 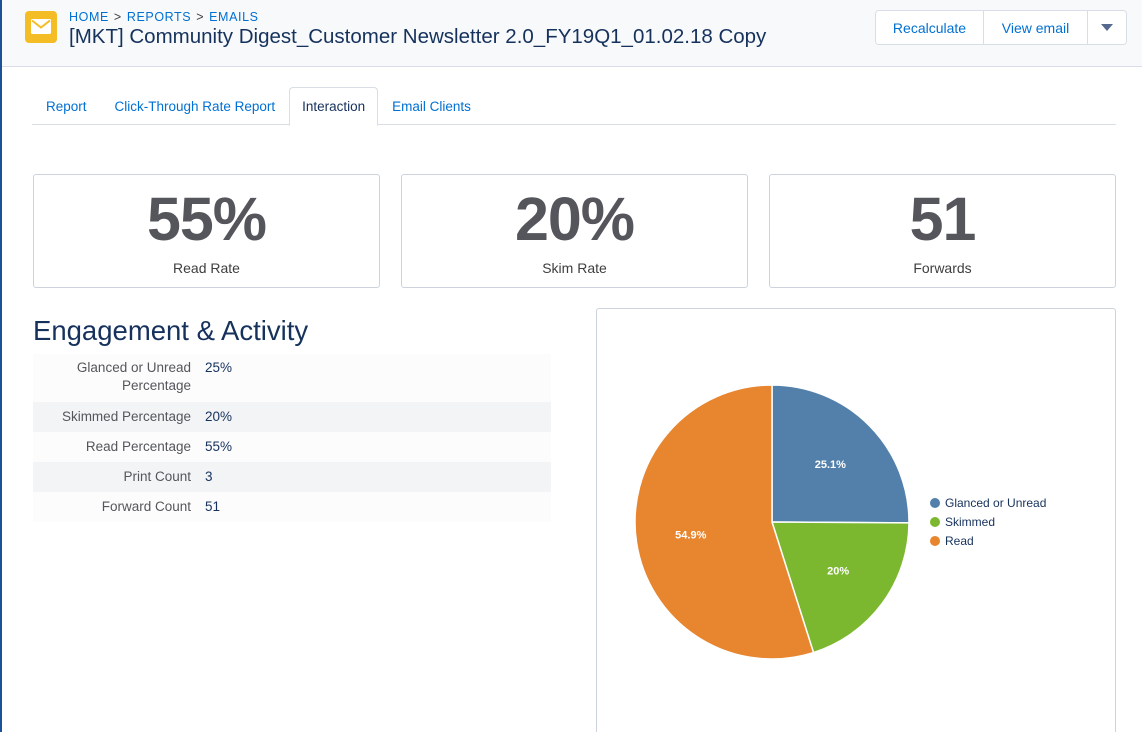 I want to click on section-title: Engagement & Activity, so click(x=171, y=330).